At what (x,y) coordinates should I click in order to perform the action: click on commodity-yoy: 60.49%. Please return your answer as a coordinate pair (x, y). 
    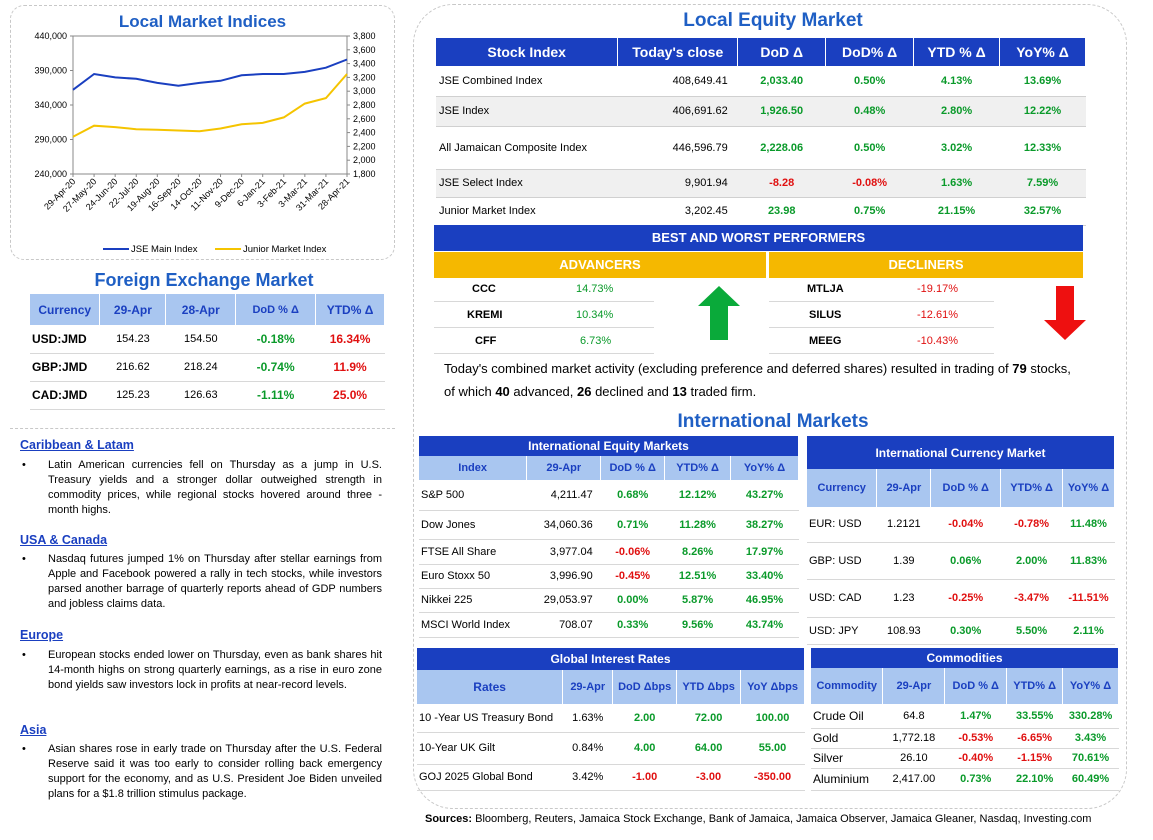
    Looking at the image, I should click on (1090, 779).